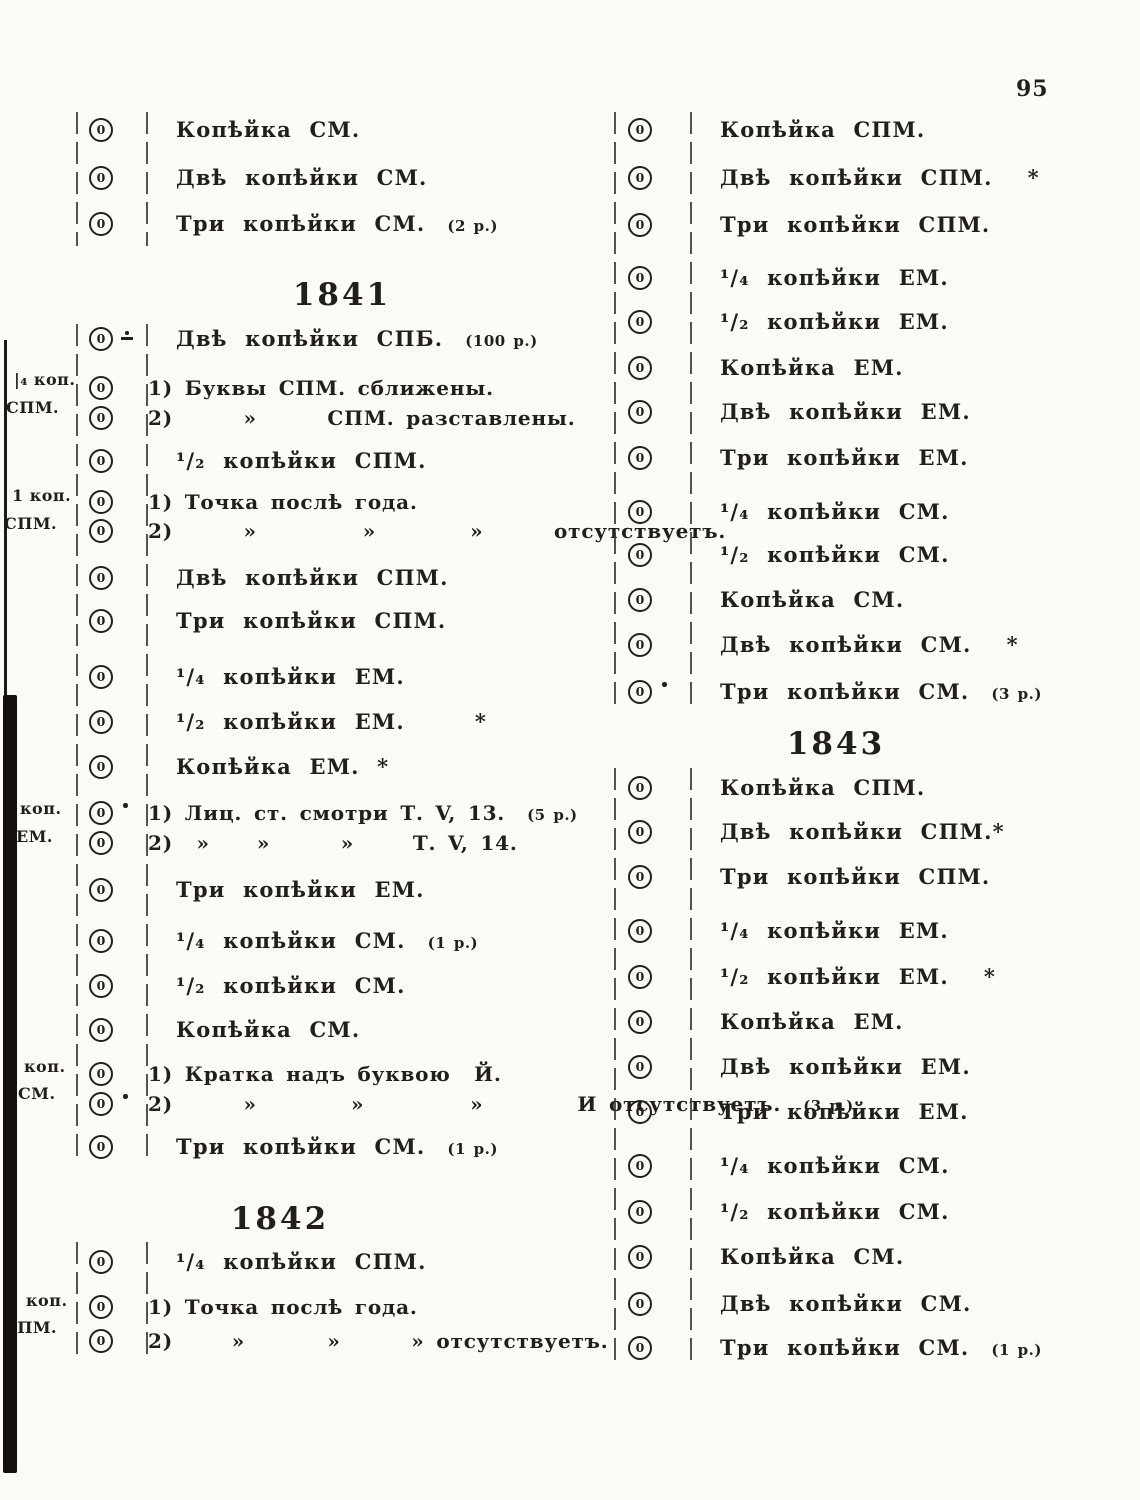 Image resolution: width=1140 pixels, height=1500 pixels. What do you see at coordinates (834, 321) in the screenshot?
I see `entry-label: ¹/₂ копѣйки ЕМ.` at bounding box center [834, 321].